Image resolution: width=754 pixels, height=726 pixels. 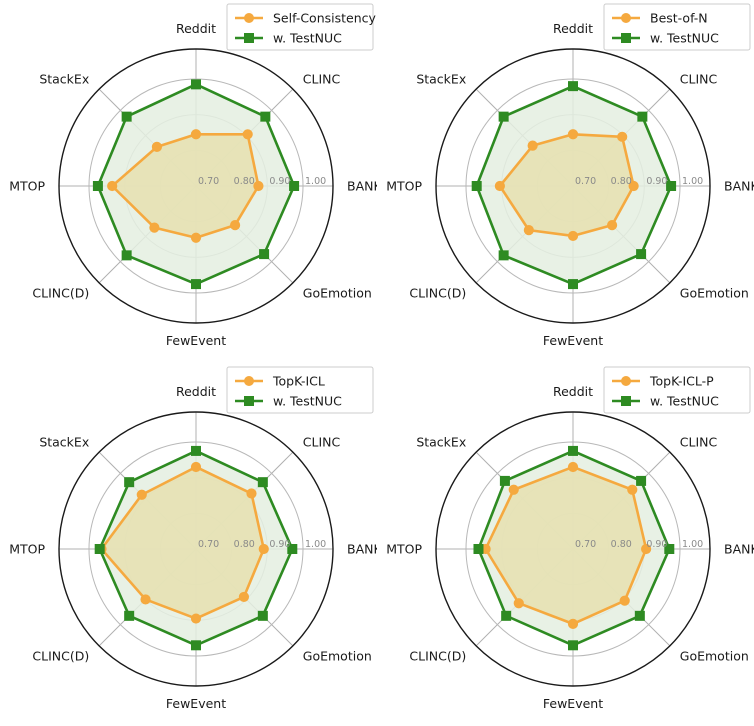 I want to click on legend: Best-of-N w. TestNUC, so click(x=677, y=27).